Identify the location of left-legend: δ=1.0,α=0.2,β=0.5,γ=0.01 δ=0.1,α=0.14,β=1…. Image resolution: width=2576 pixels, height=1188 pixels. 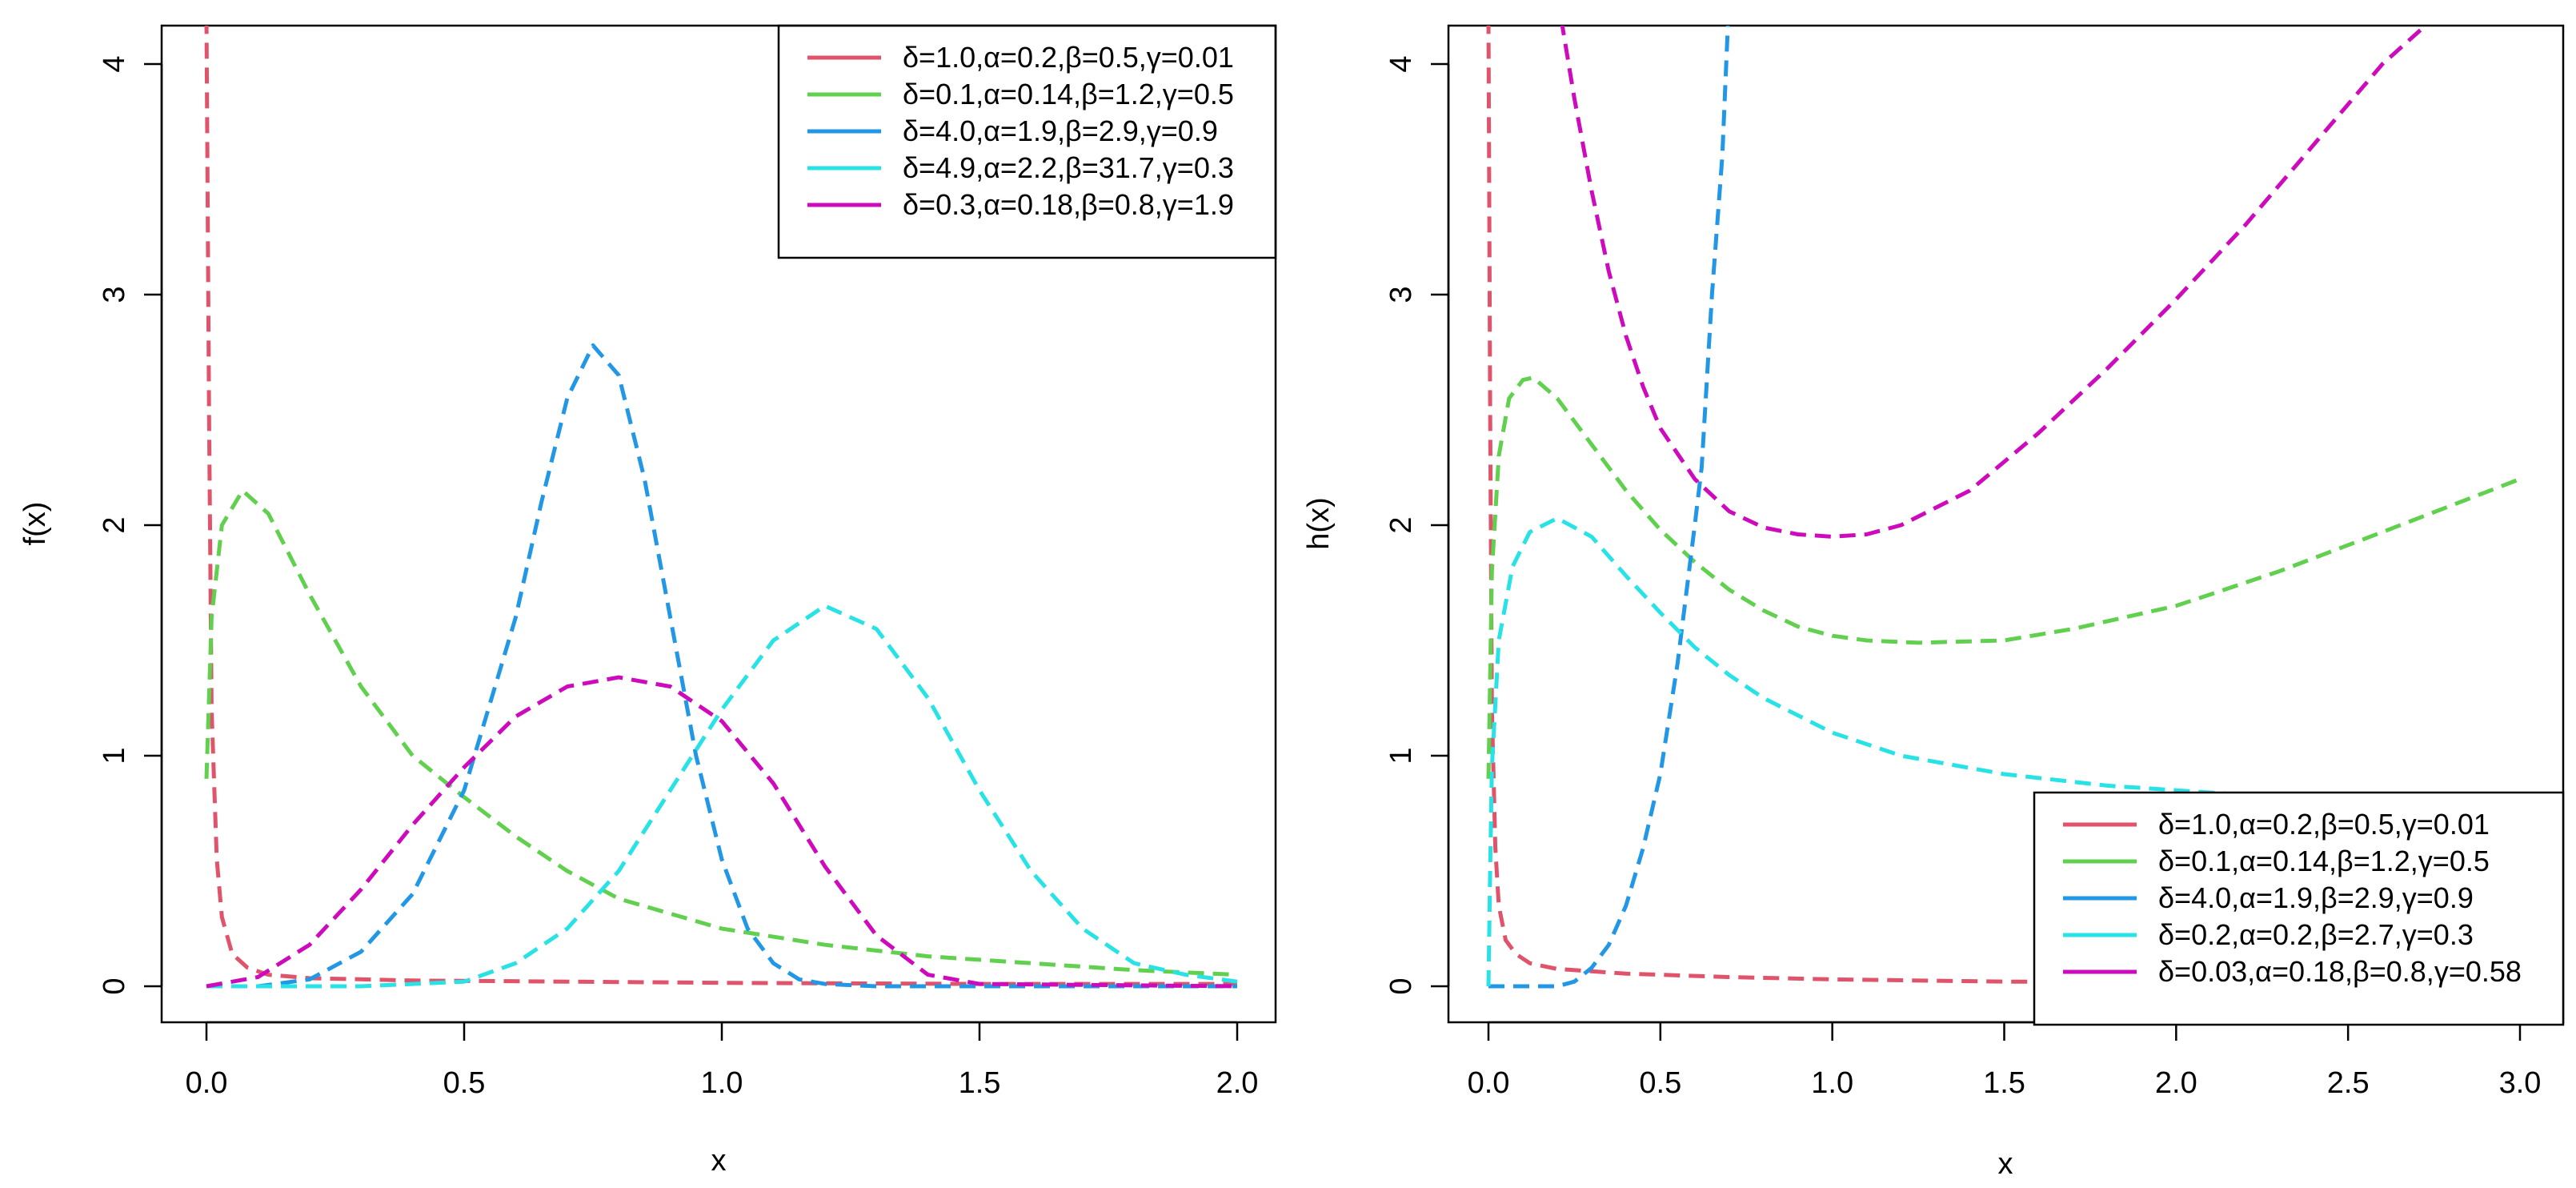
(1027, 141).